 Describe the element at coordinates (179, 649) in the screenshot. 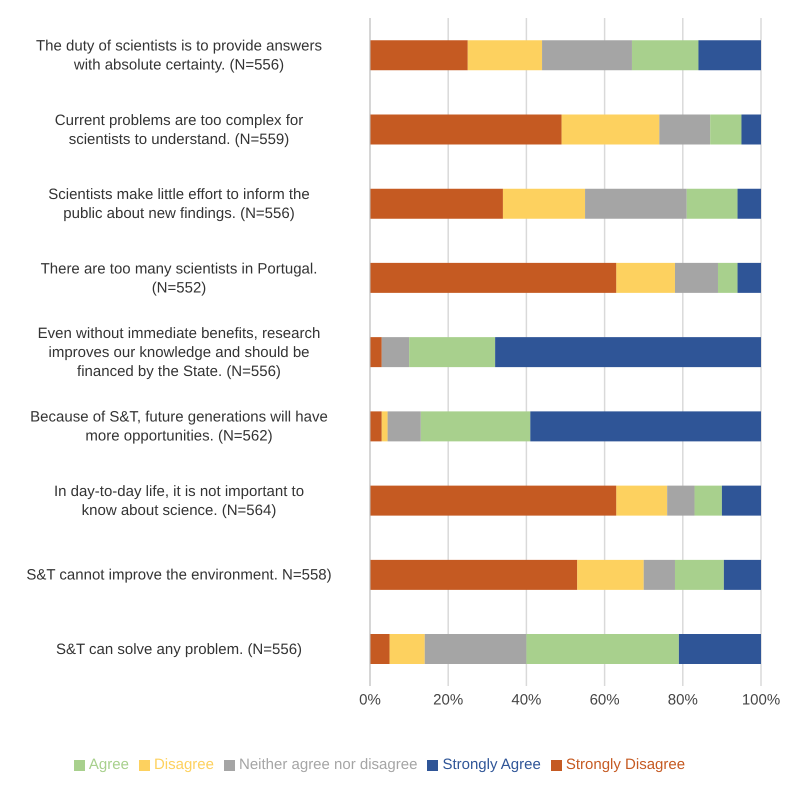

I see `y-tick-label: S&T can solve any problem. (N=556)` at that location.